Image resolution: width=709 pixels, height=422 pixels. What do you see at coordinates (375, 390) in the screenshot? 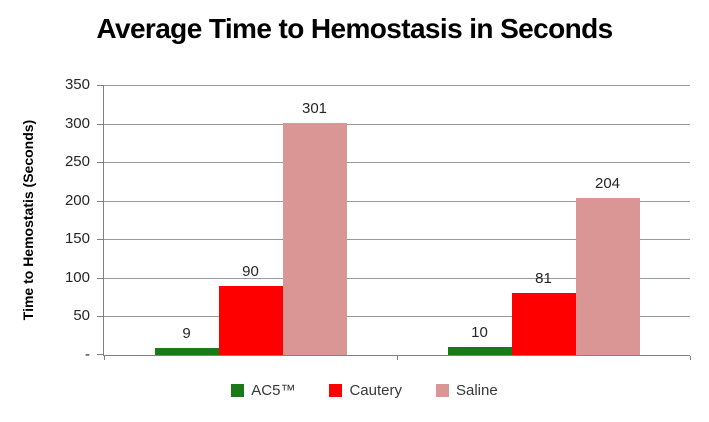
I see `legend-label: Cautery` at bounding box center [375, 390].